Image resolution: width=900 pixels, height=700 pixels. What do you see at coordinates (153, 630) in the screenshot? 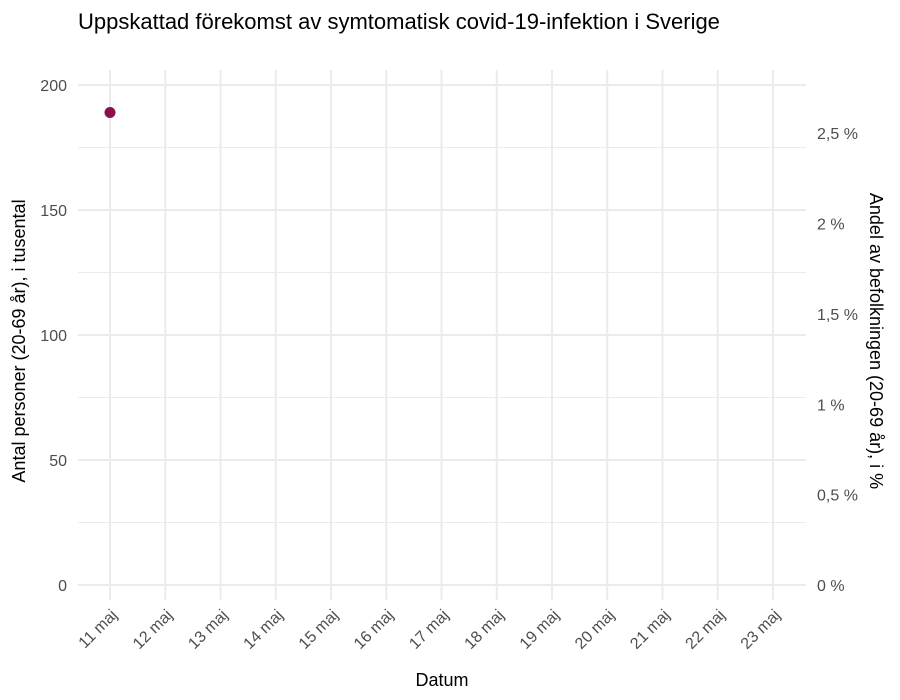
I see `x-tick-label: 12 maj` at bounding box center [153, 630].